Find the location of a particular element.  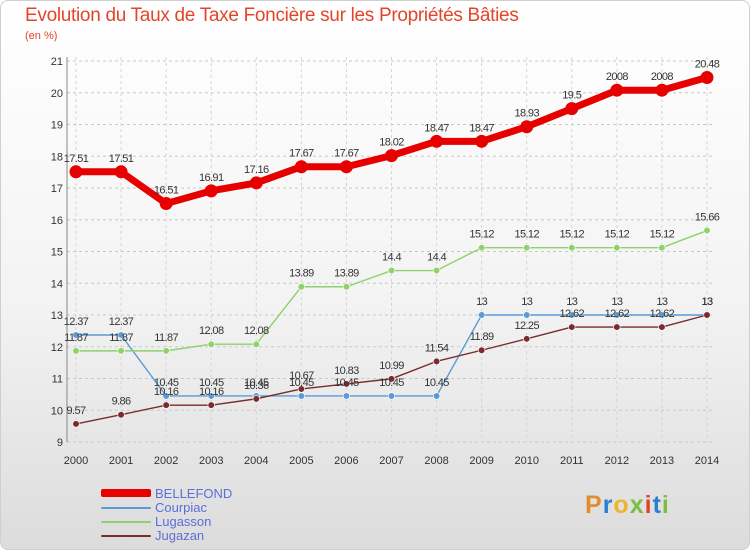

data-label-bellefond: 16.51 is located at coordinates (166, 191).